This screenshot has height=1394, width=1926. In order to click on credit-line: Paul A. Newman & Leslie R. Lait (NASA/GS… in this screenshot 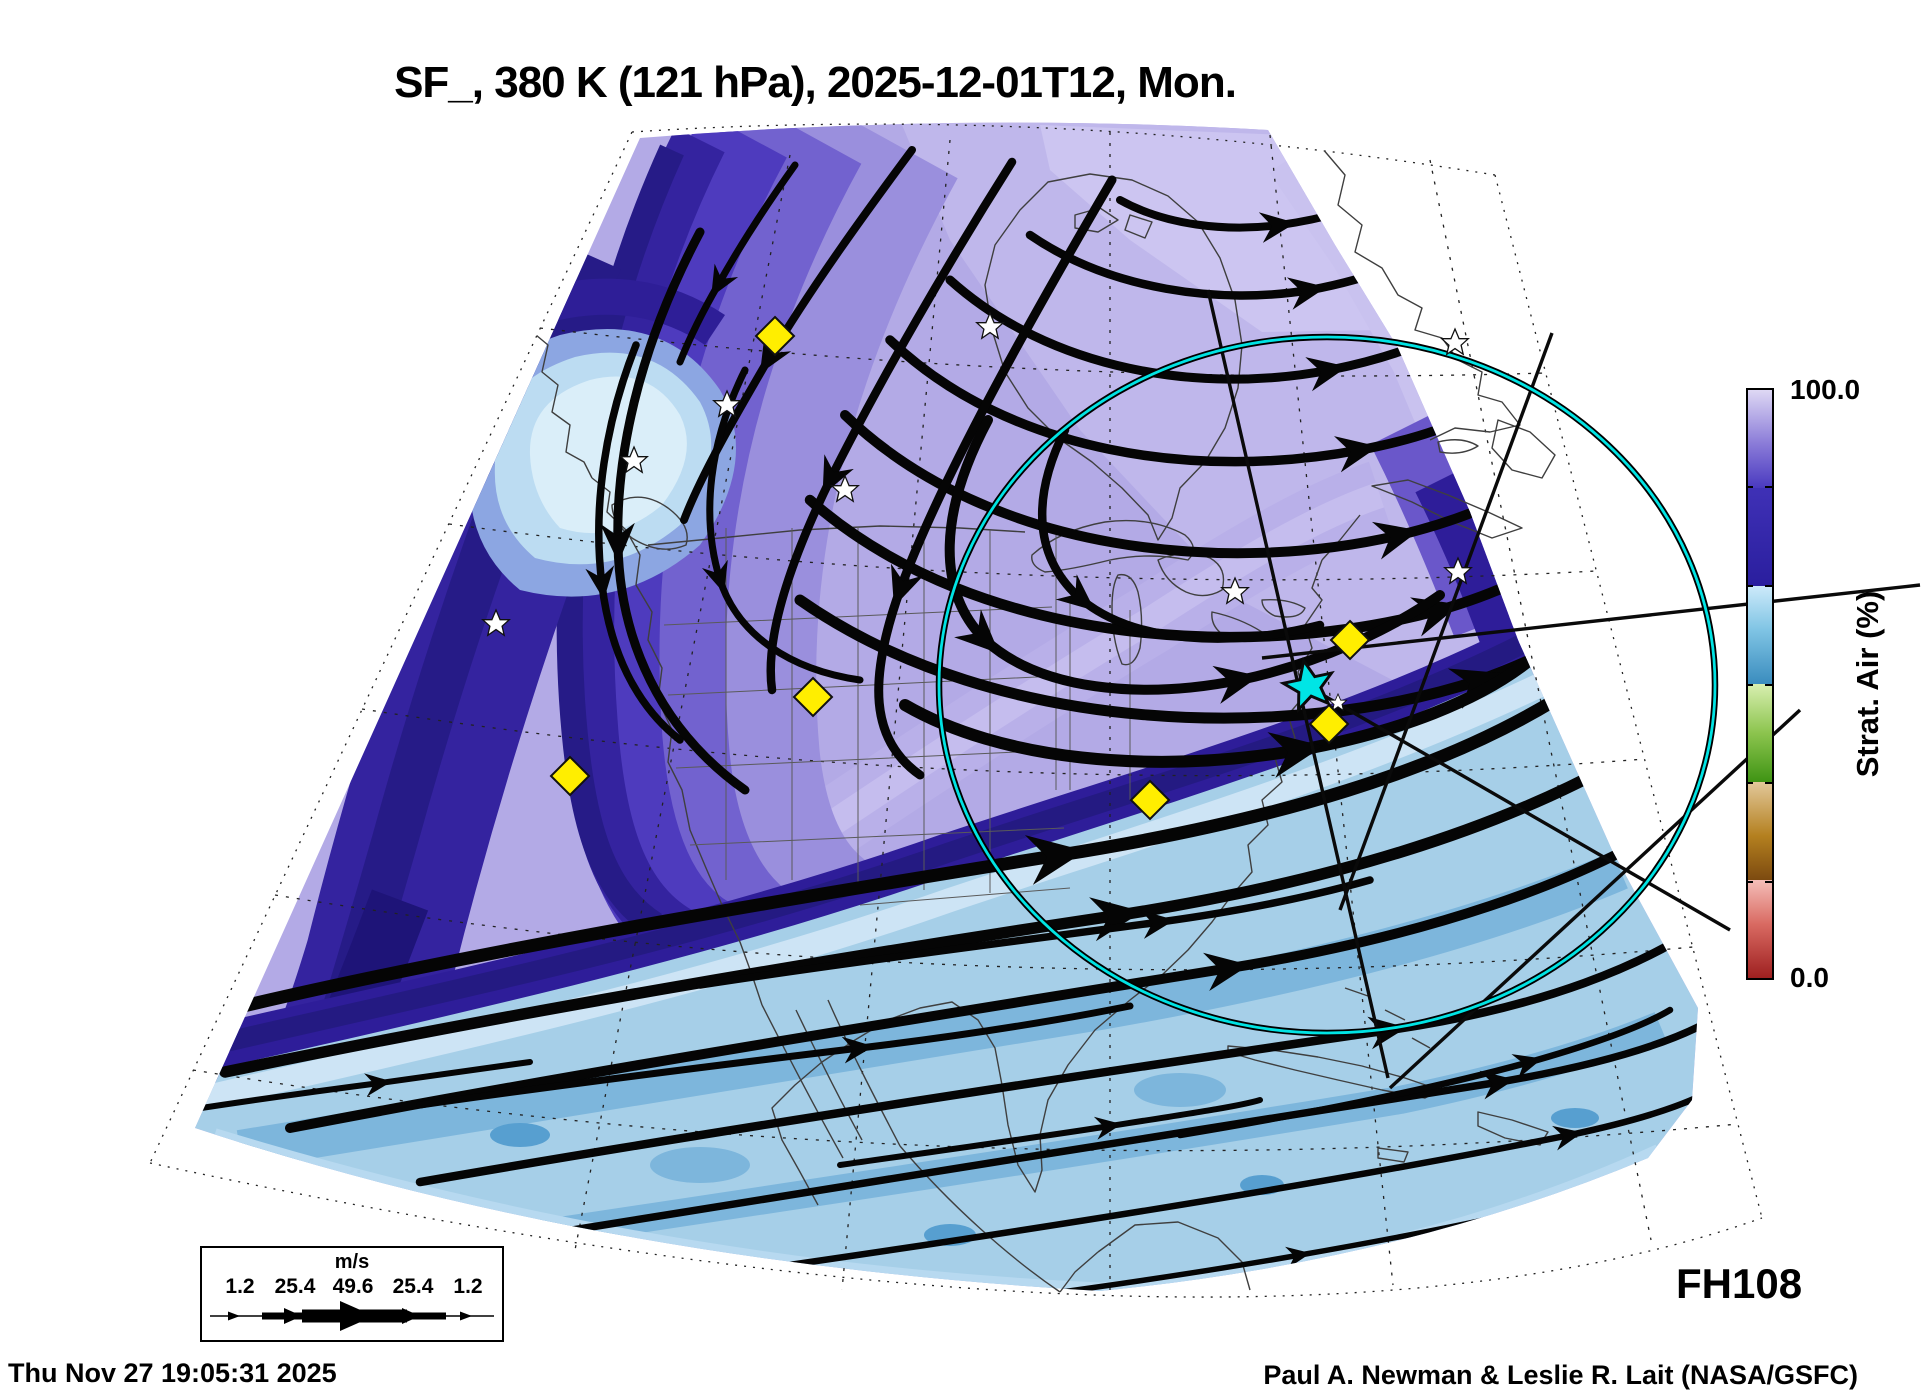, I will do `click(1560, 1375)`.